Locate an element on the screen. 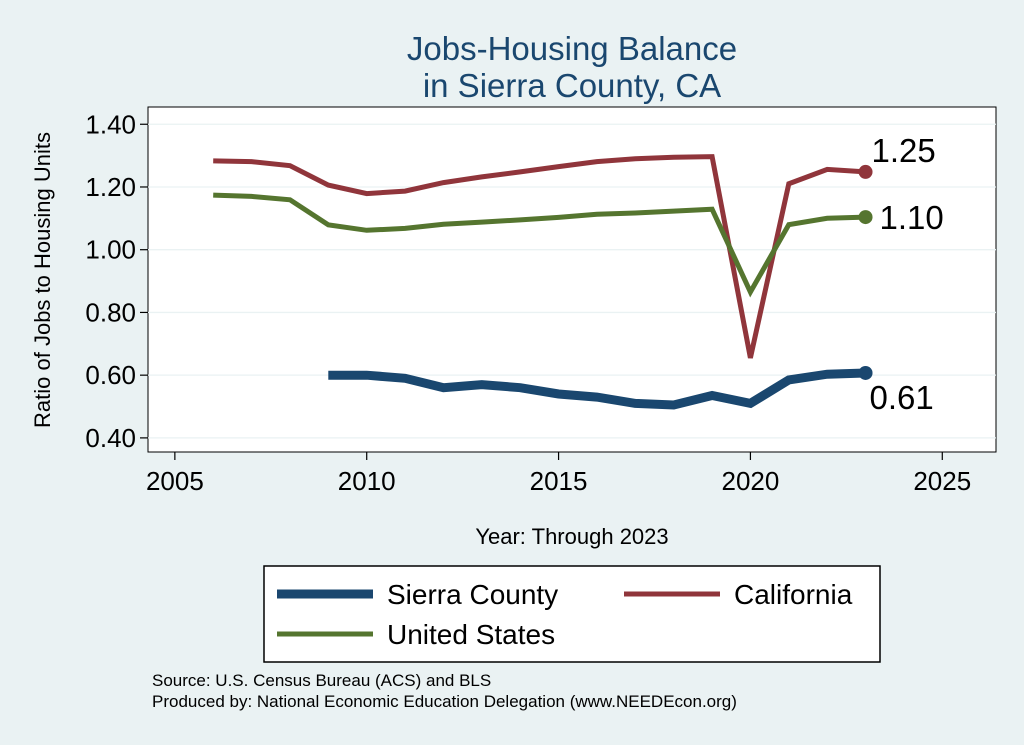 The height and width of the screenshot is (745, 1024). y-tick-label: 0.60 is located at coordinates (110, 375).